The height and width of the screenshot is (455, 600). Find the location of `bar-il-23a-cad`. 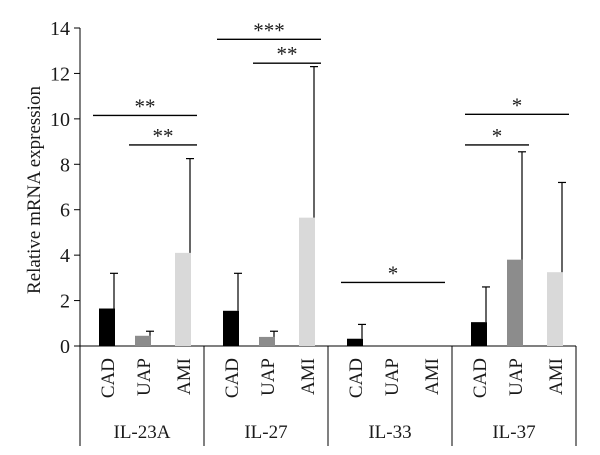

bar-il-23a-cad is located at coordinates (107, 327).